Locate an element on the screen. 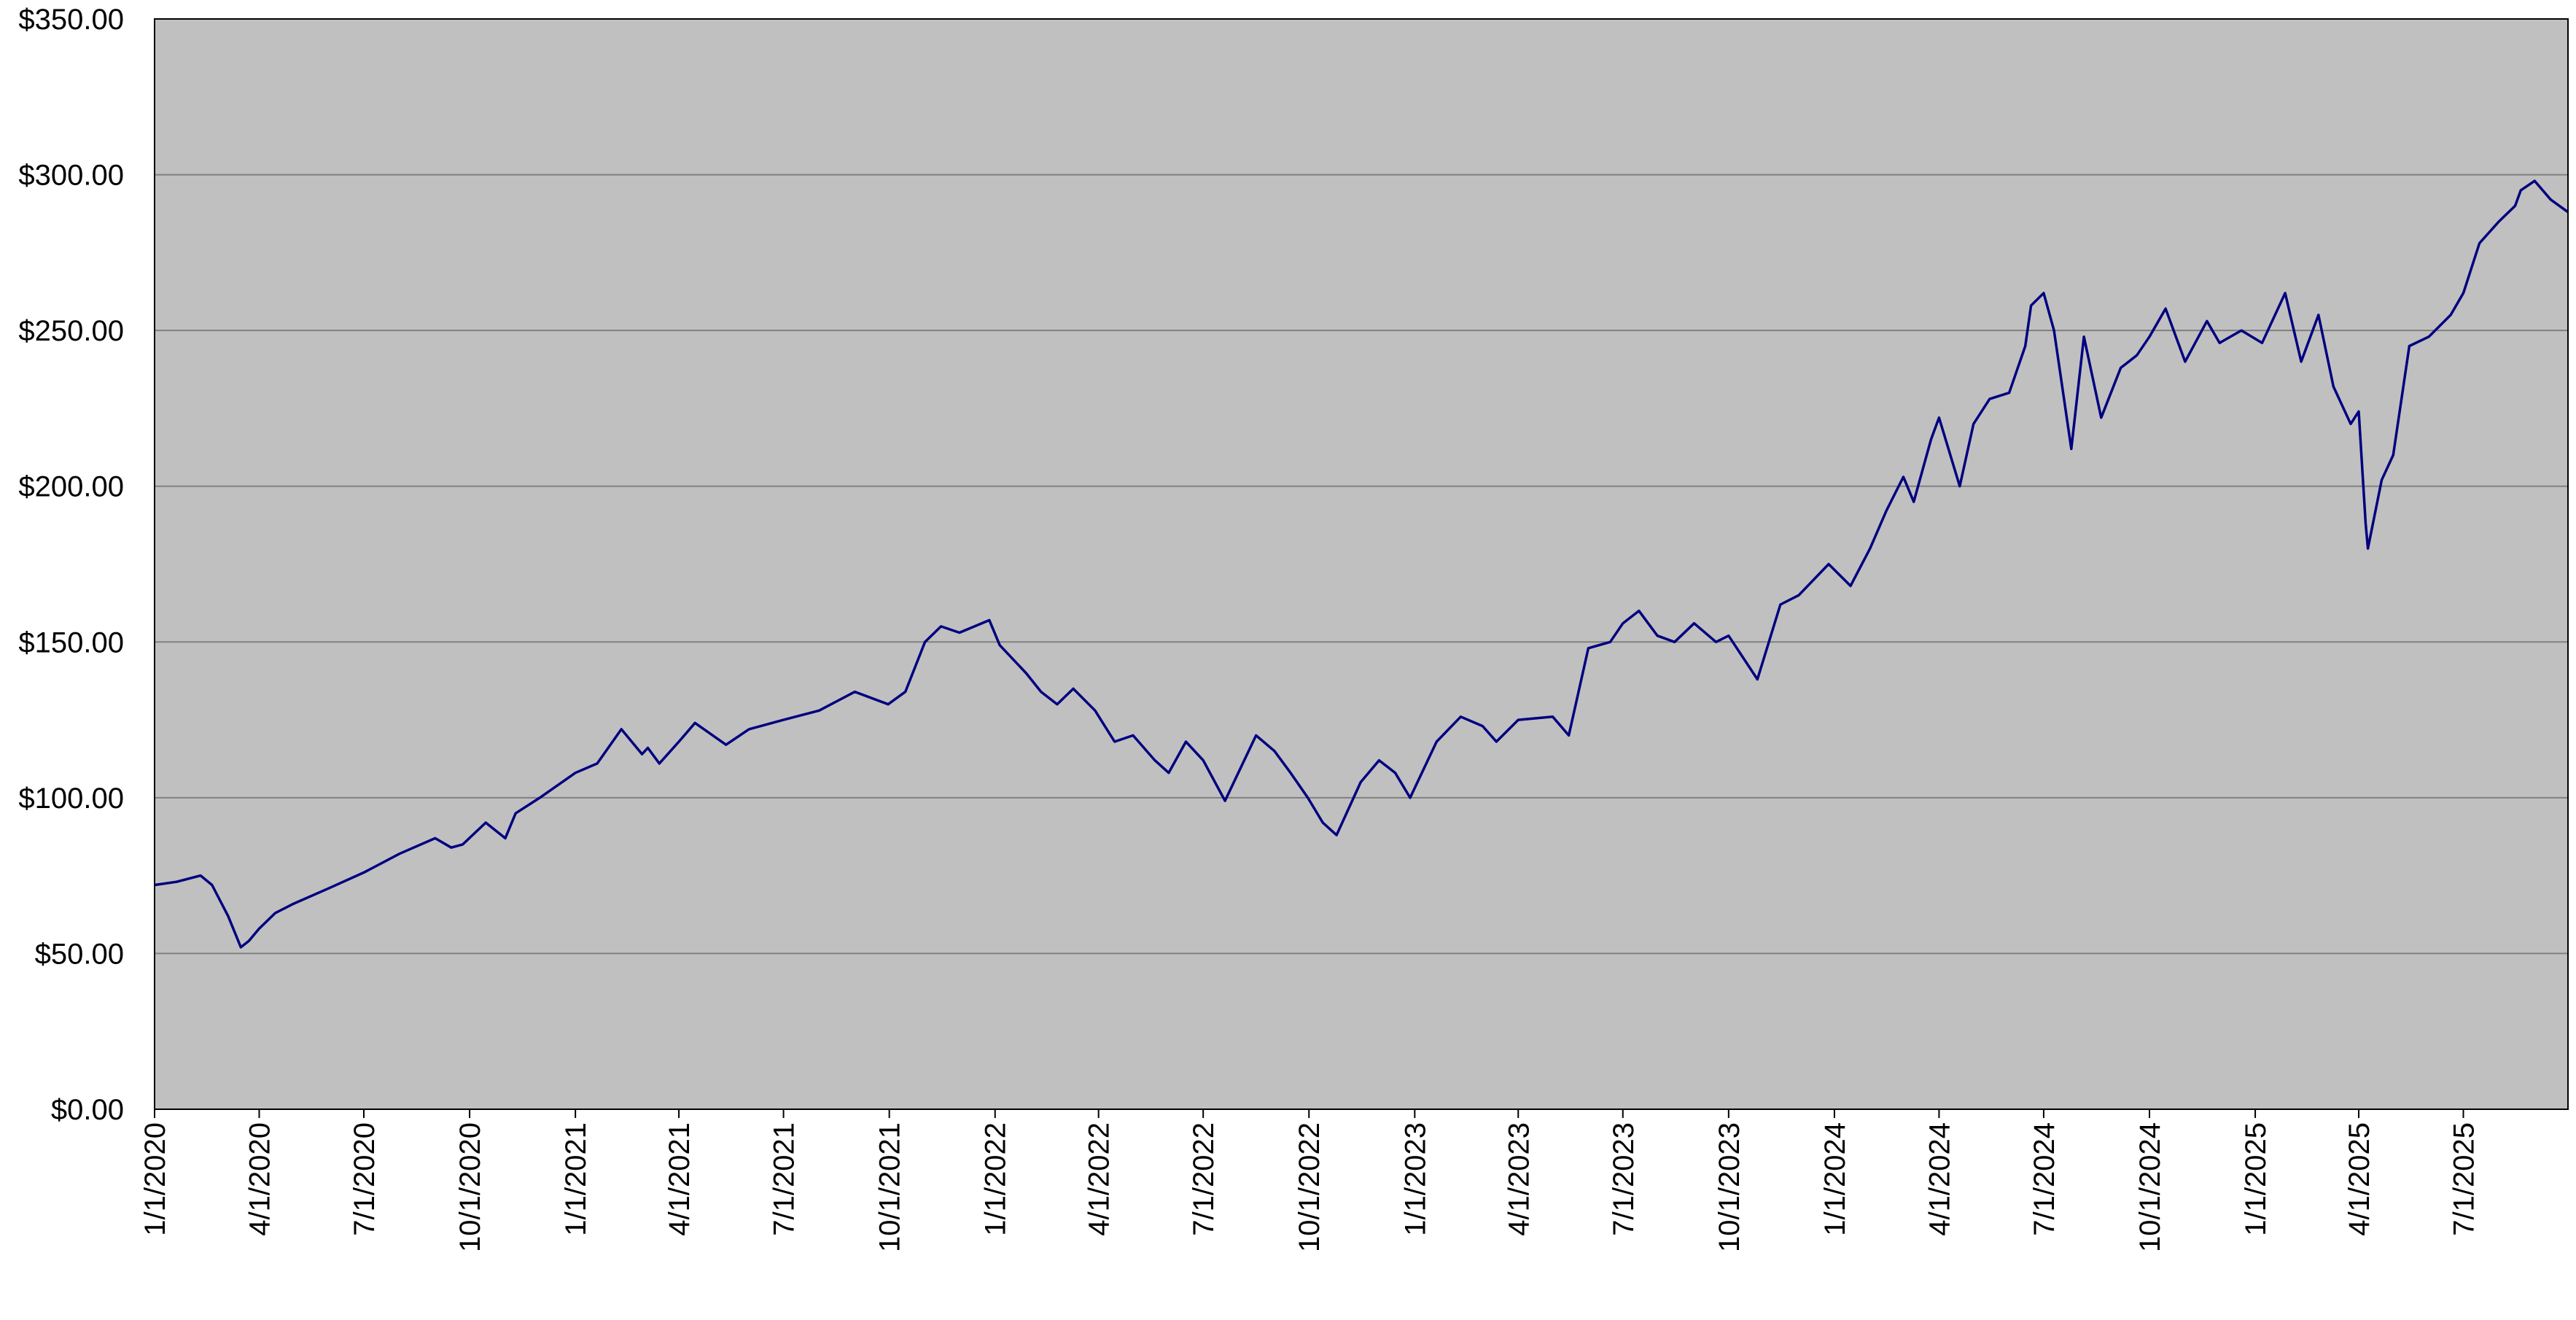 The image size is (2576, 1320). x-tick-label: 1/1/2023 is located at coordinates (1415, 1179).